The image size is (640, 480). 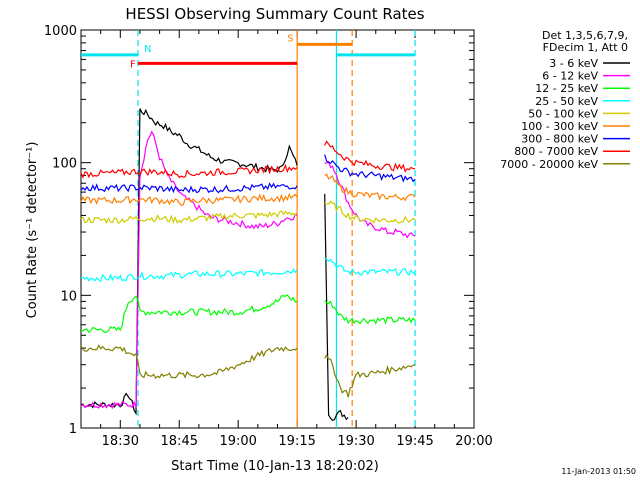 I want to click on flag-label-f: F, so click(x=133, y=64).